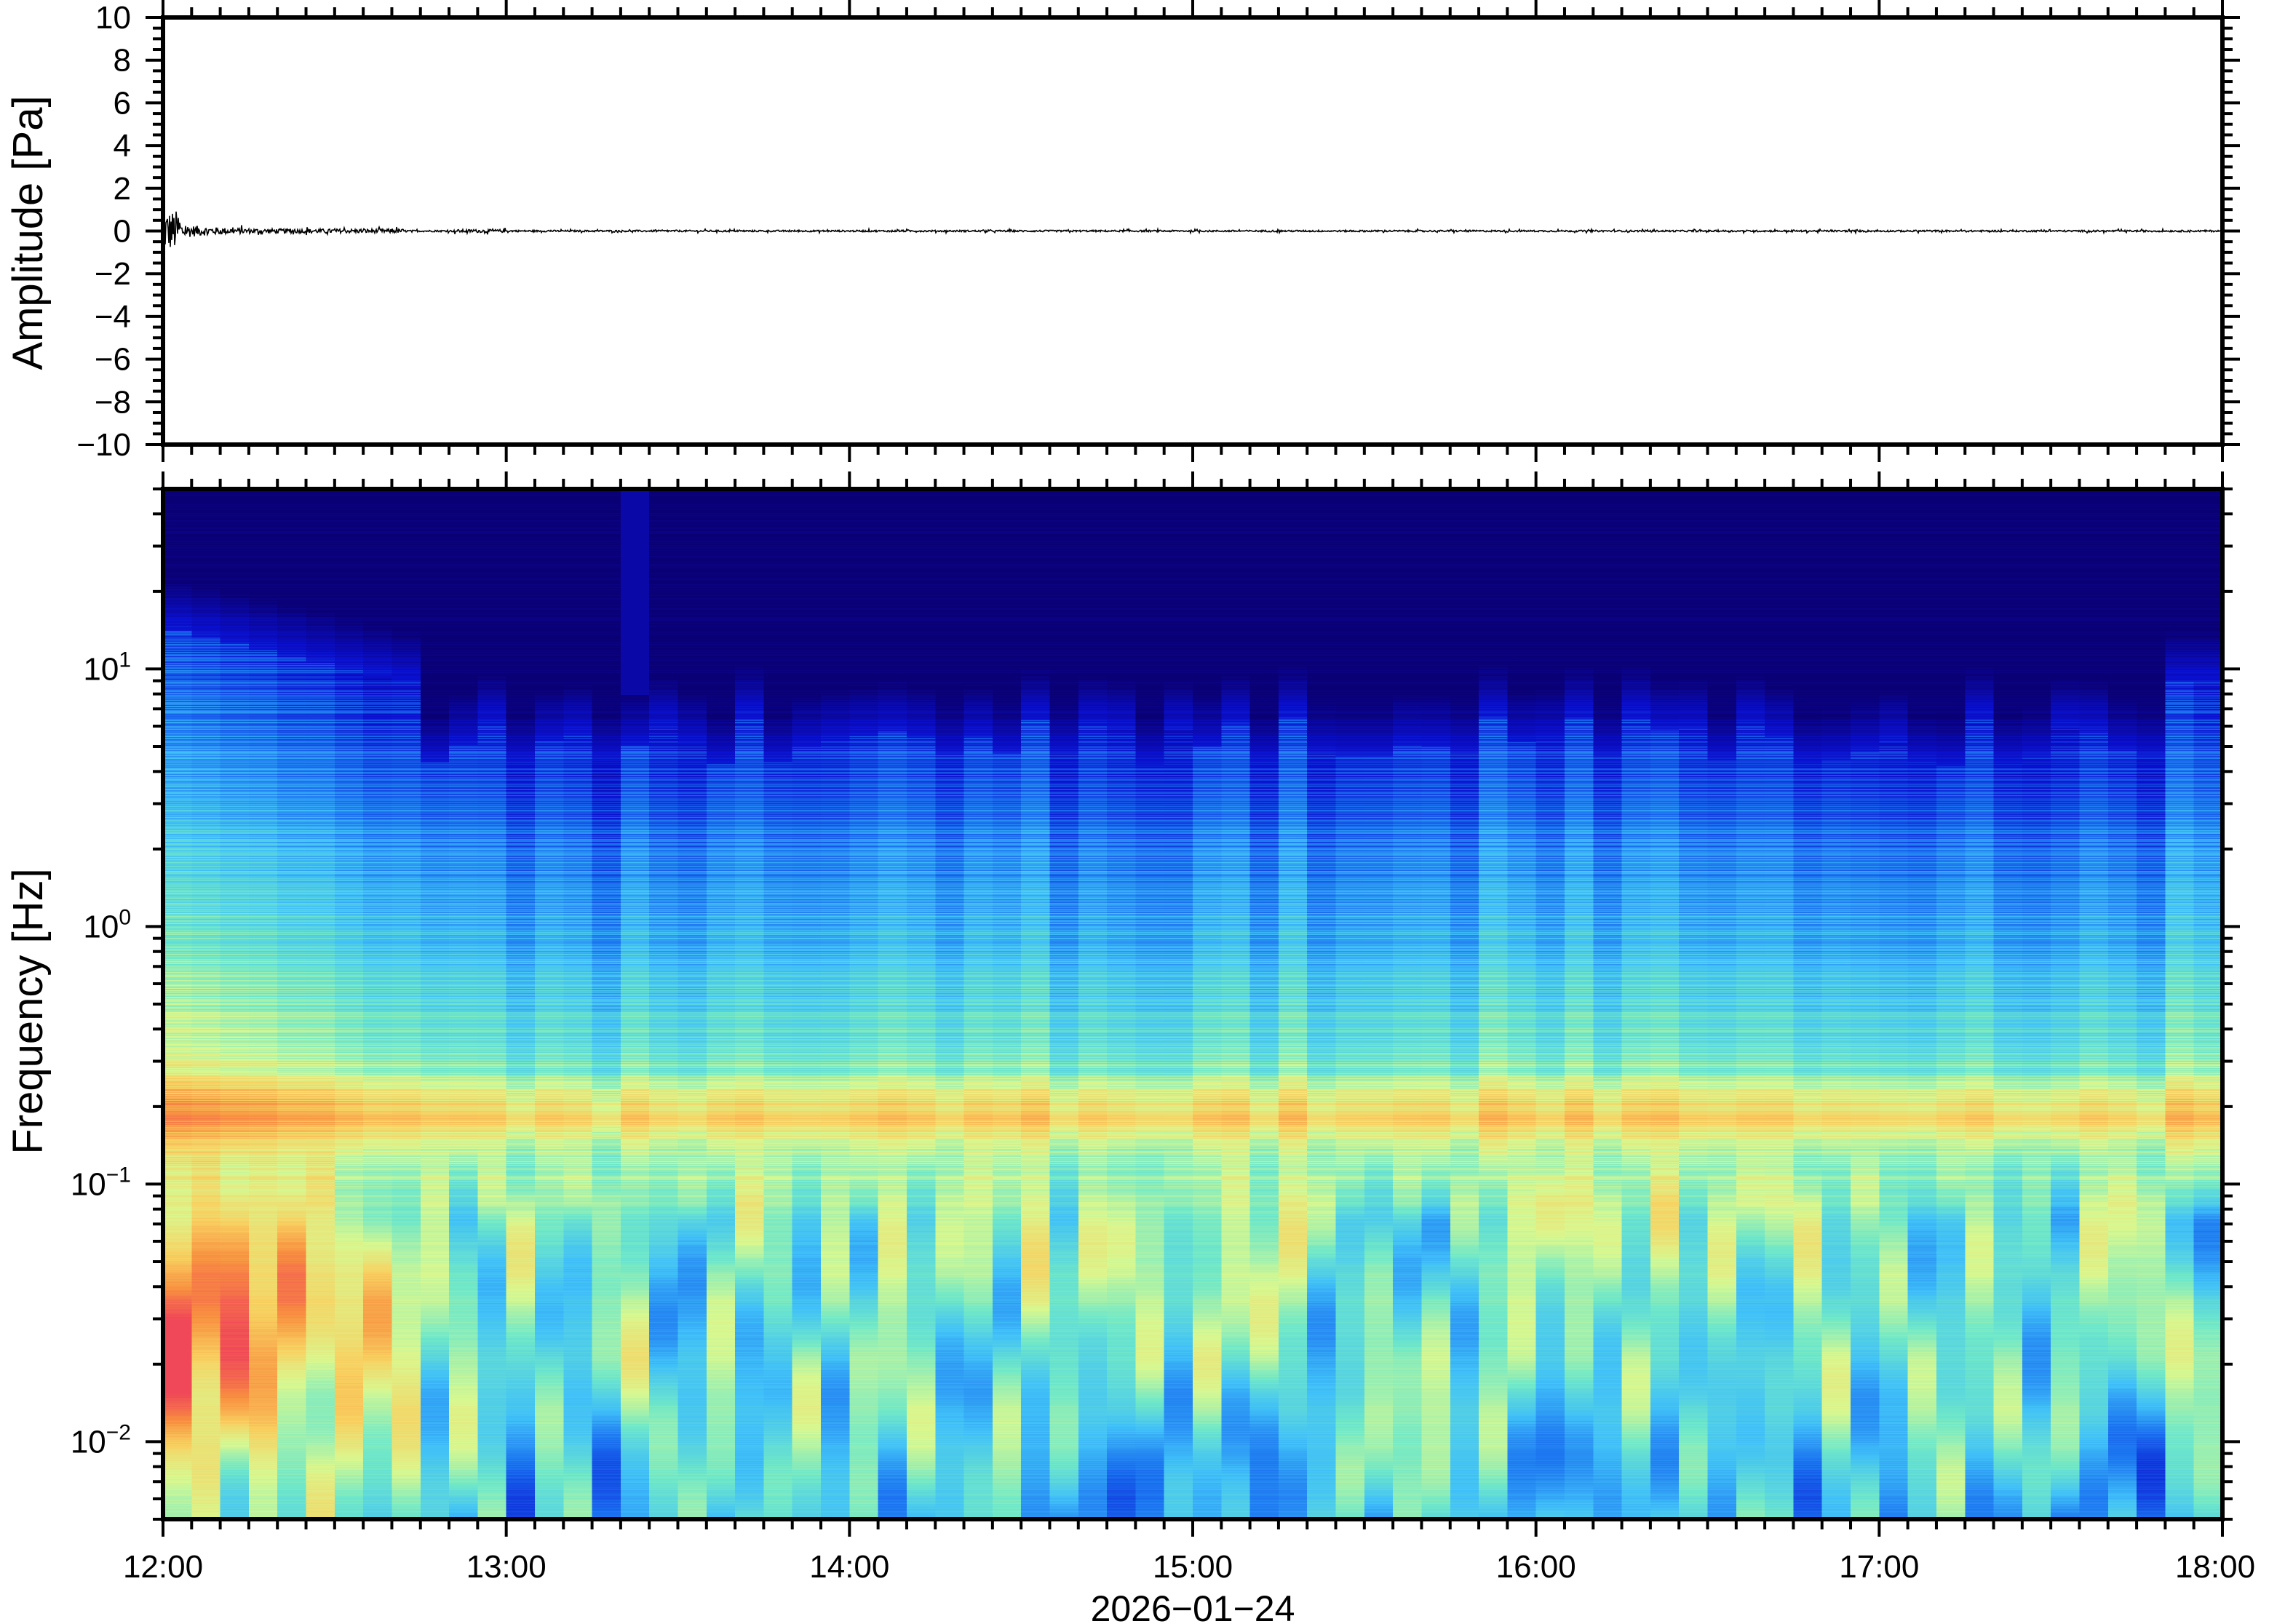 The height and width of the screenshot is (1624, 2269). I want to click on amplitude-tick-label: 10, so click(113, 18).